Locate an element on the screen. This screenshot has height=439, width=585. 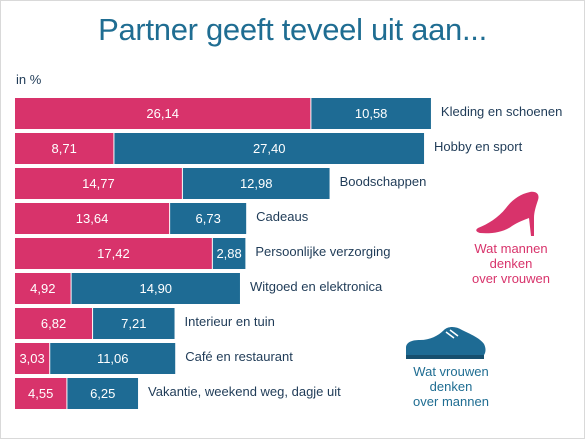
value-label-women-5: 4,92 is located at coordinates (42, 288).